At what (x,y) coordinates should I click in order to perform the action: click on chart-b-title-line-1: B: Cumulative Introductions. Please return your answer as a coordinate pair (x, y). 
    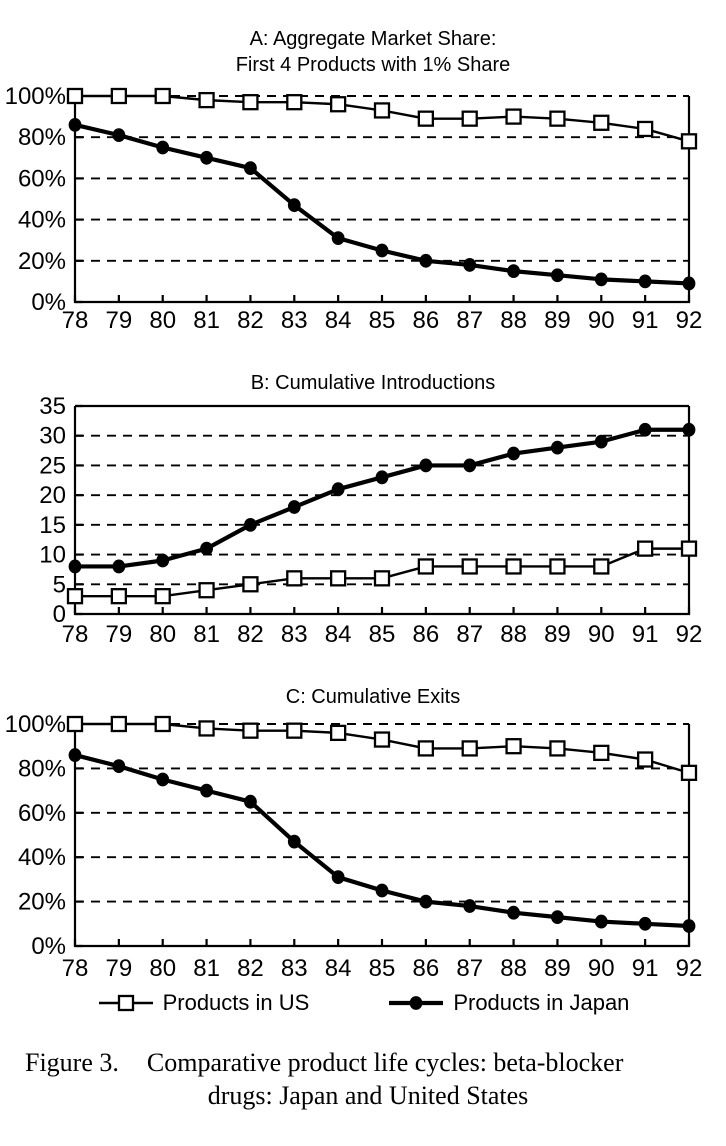
    Looking at the image, I should click on (373, 383).